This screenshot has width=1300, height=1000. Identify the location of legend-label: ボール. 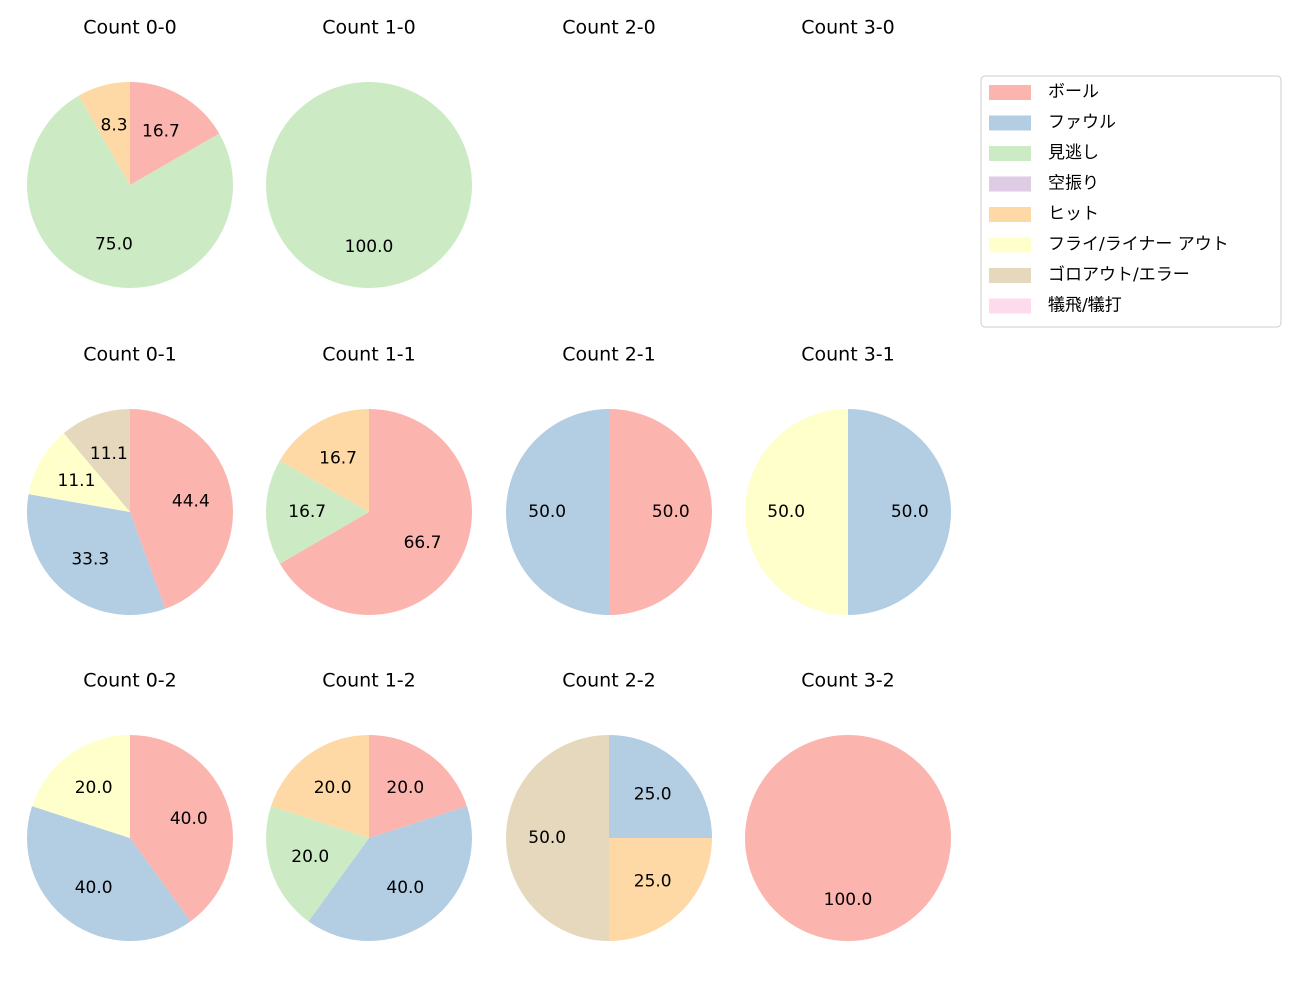
(1073, 92).